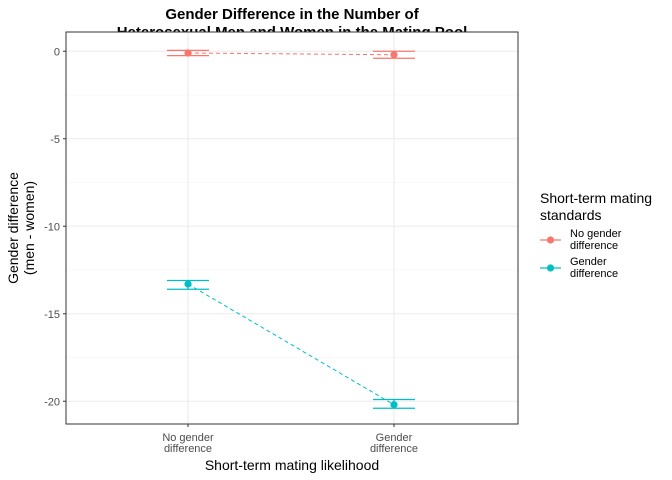 The height and width of the screenshot is (480, 672). I want to click on legend-title-line: standards, so click(570, 215).